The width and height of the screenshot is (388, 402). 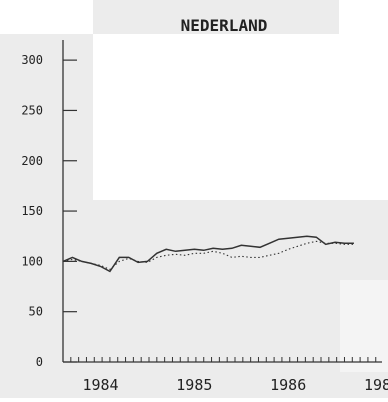 What do you see at coordinates (32, 211) in the screenshot?
I see `y-tick-label: 150` at bounding box center [32, 211].